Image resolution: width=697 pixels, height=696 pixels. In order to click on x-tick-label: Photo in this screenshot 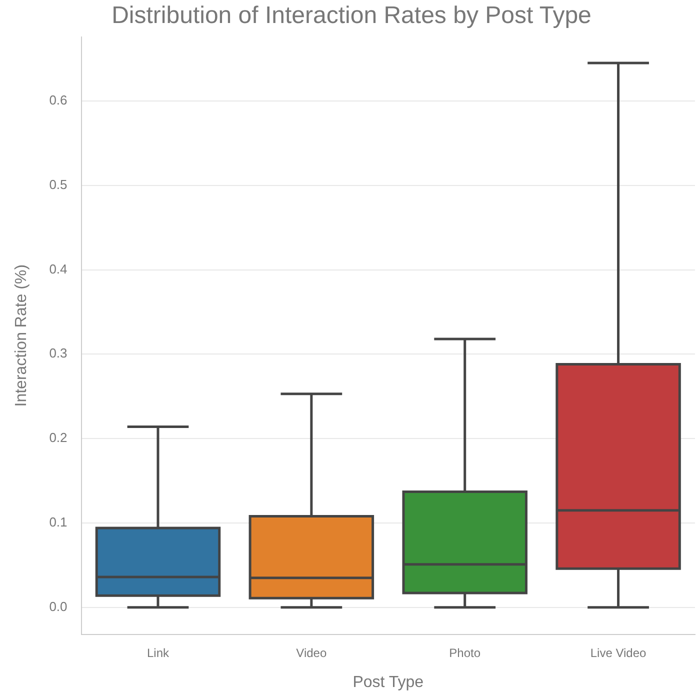, I will do `click(465, 653)`.